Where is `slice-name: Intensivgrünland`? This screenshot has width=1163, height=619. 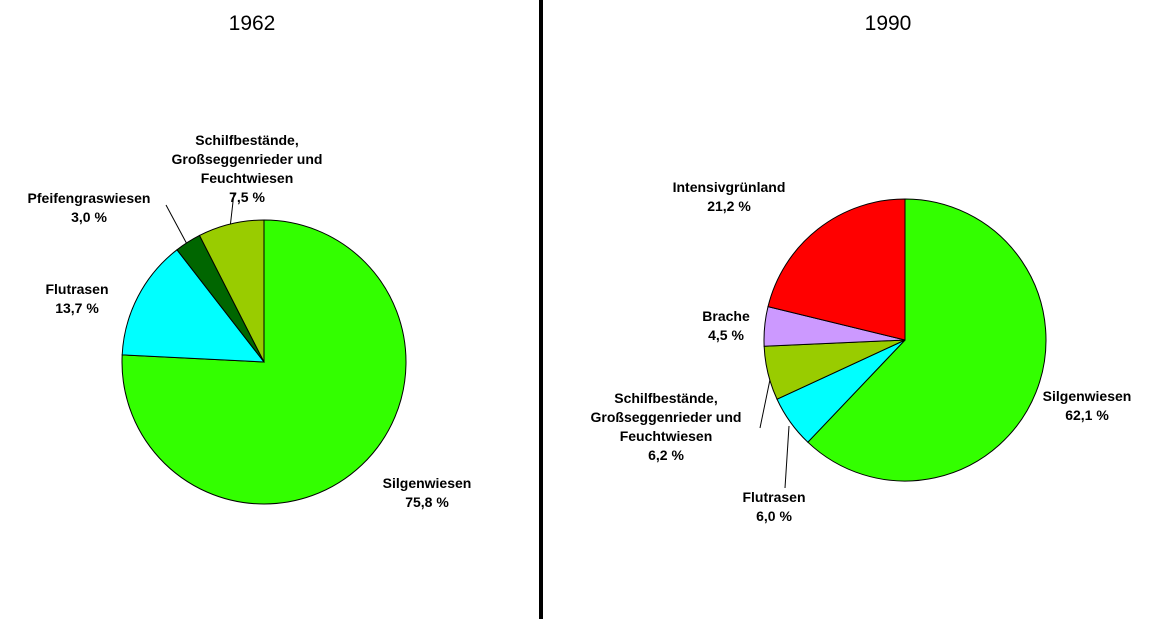
slice-name: Intensivgrünland is located at coordinates (729, 187).